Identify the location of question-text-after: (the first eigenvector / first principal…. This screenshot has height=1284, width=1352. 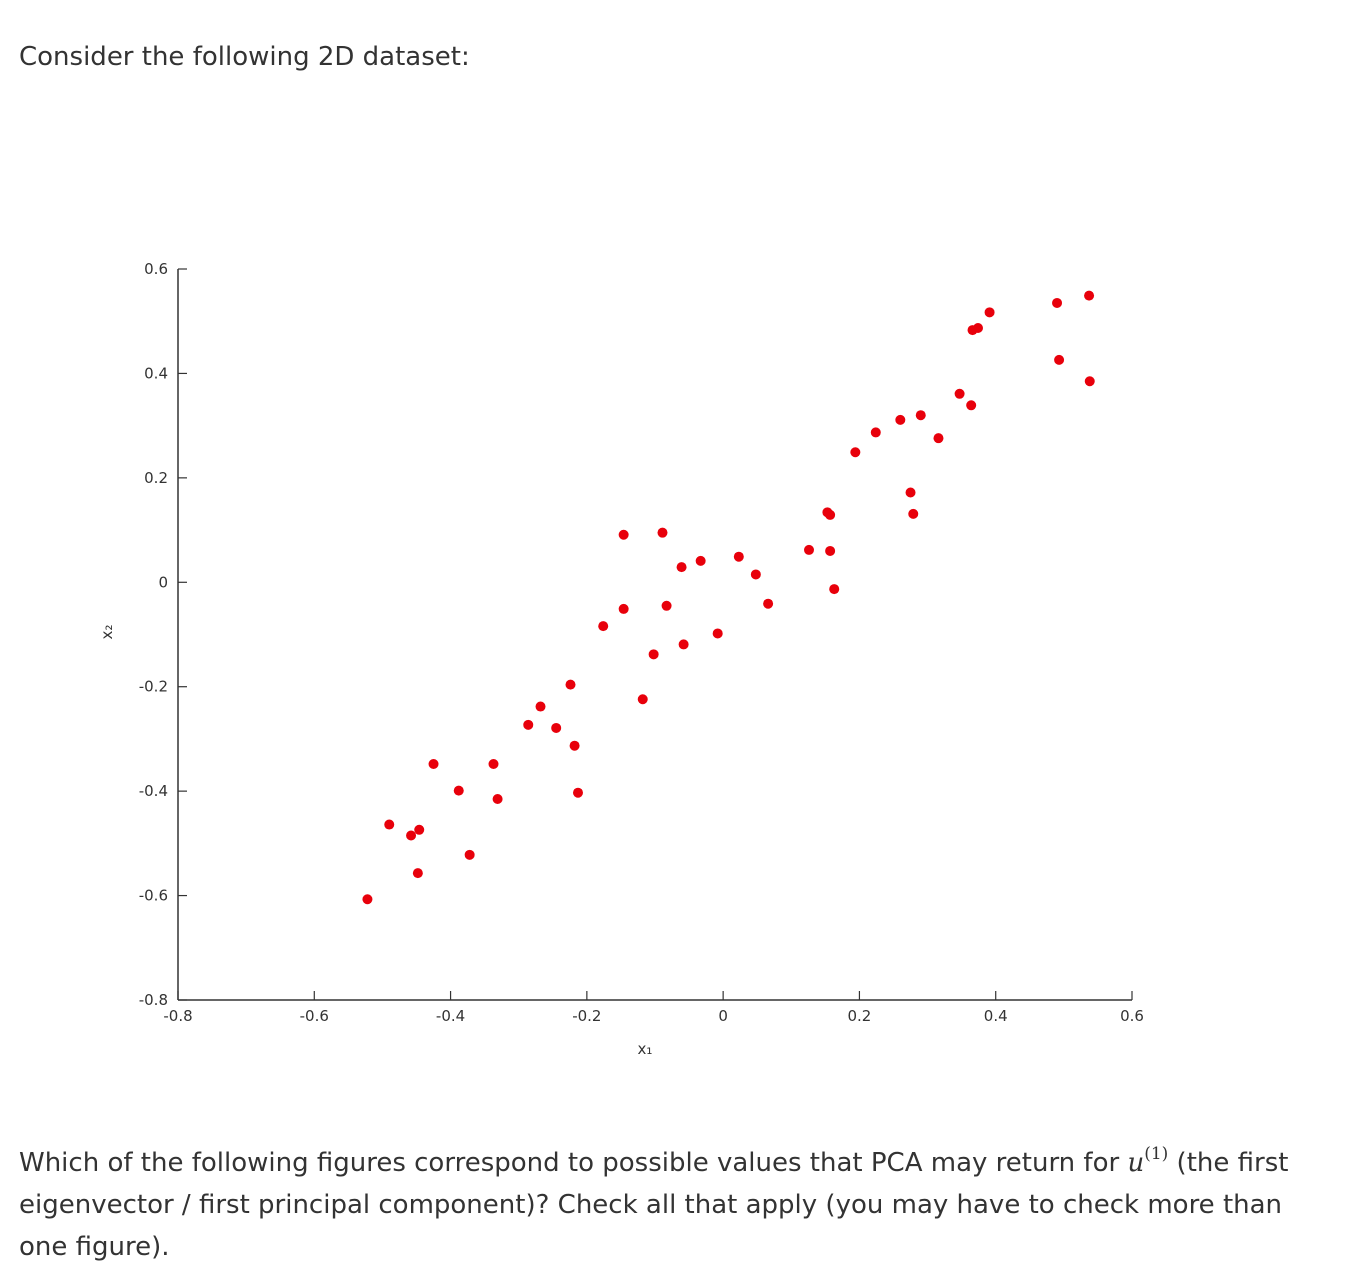
(654, 1205).